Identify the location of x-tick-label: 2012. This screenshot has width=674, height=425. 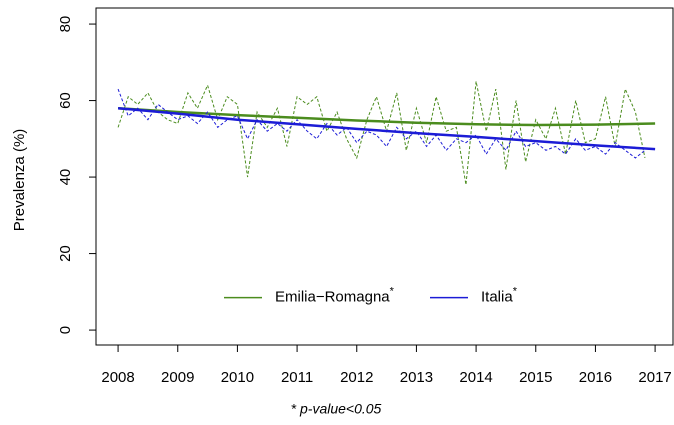
(356, 377).